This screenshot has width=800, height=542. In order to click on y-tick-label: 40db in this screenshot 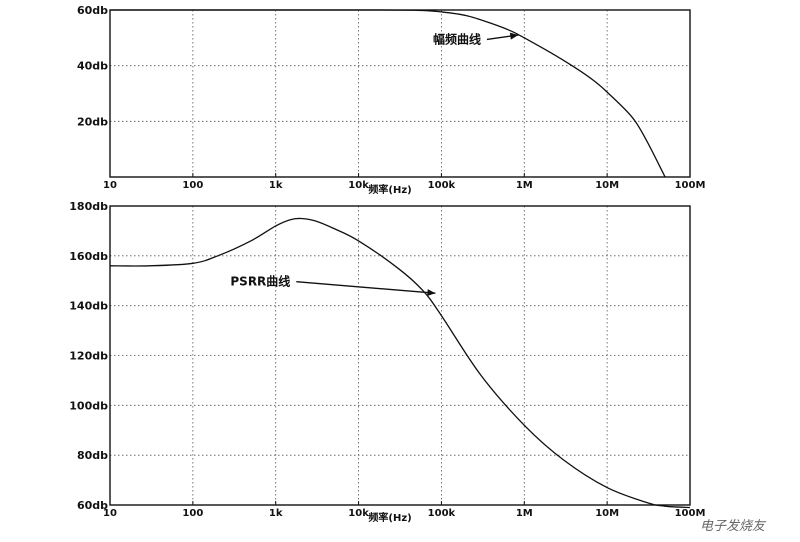, I will do `click(92, 66)`.